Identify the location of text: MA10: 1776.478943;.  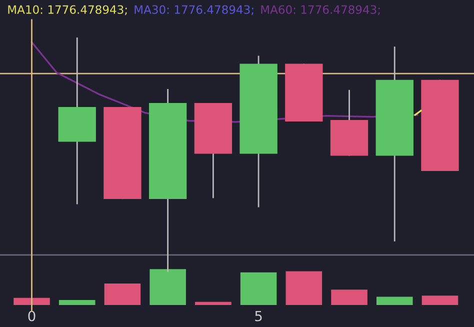
(67, 10).